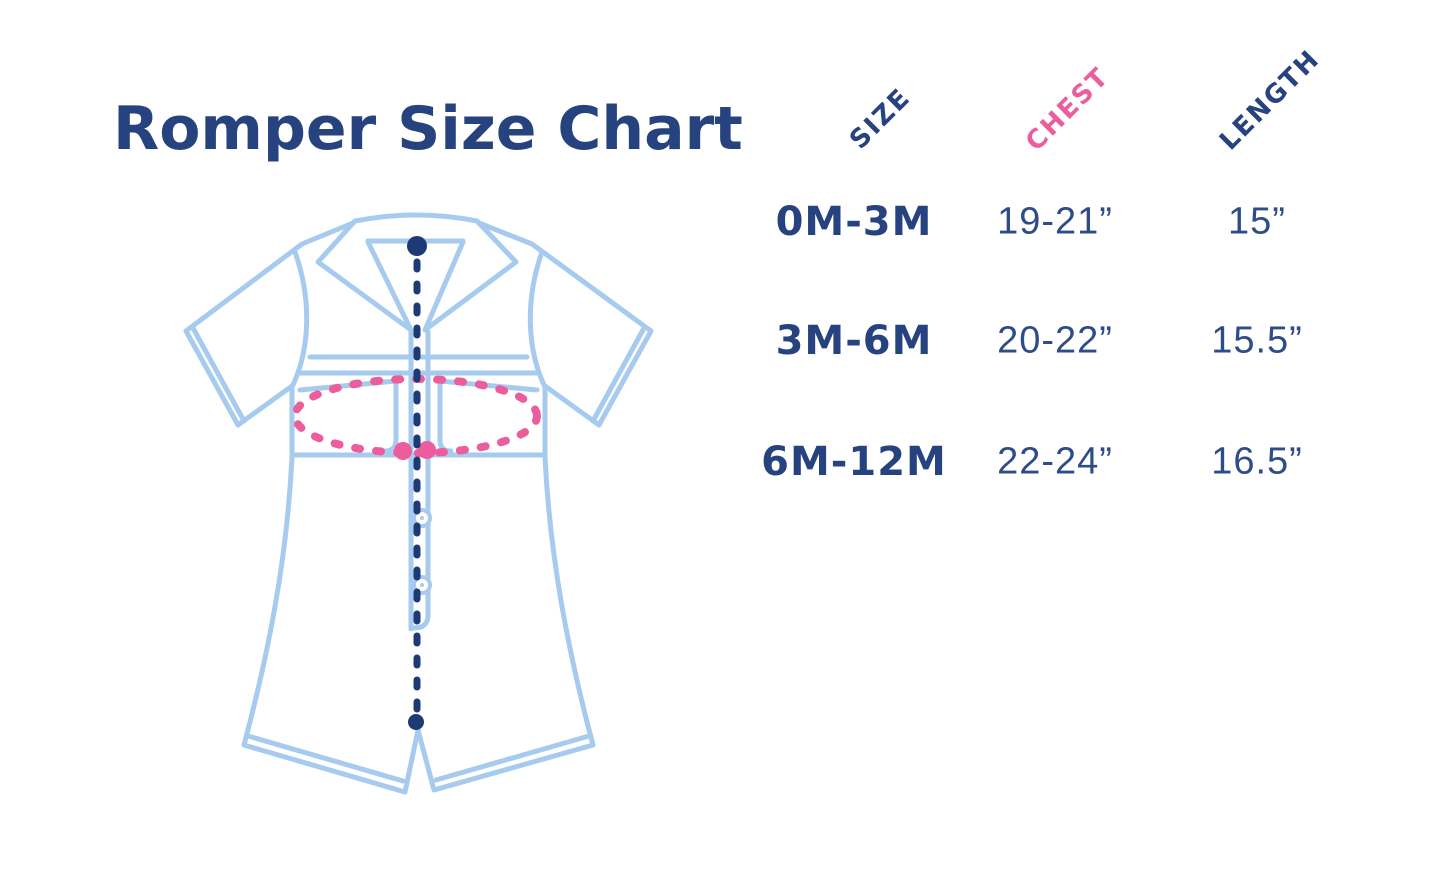 The image size is (1445, 886). I want to click on length-value: 16.5”, so click(1257, 461).